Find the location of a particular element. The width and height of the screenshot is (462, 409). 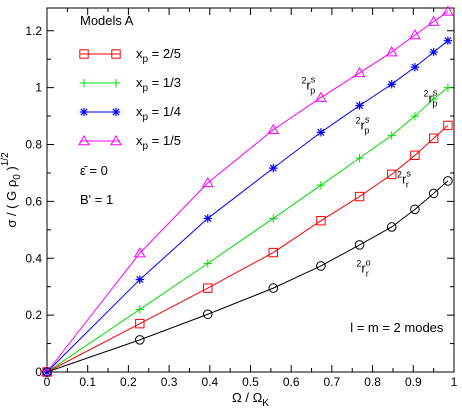

legend-note: ε̄ = 0 is located at coordinates (94, 170).